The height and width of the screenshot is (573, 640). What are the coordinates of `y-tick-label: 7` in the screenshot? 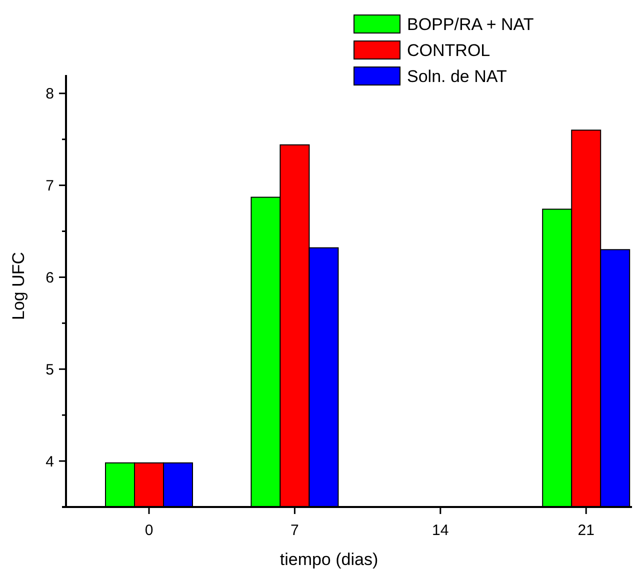 It's located at (50, 186).